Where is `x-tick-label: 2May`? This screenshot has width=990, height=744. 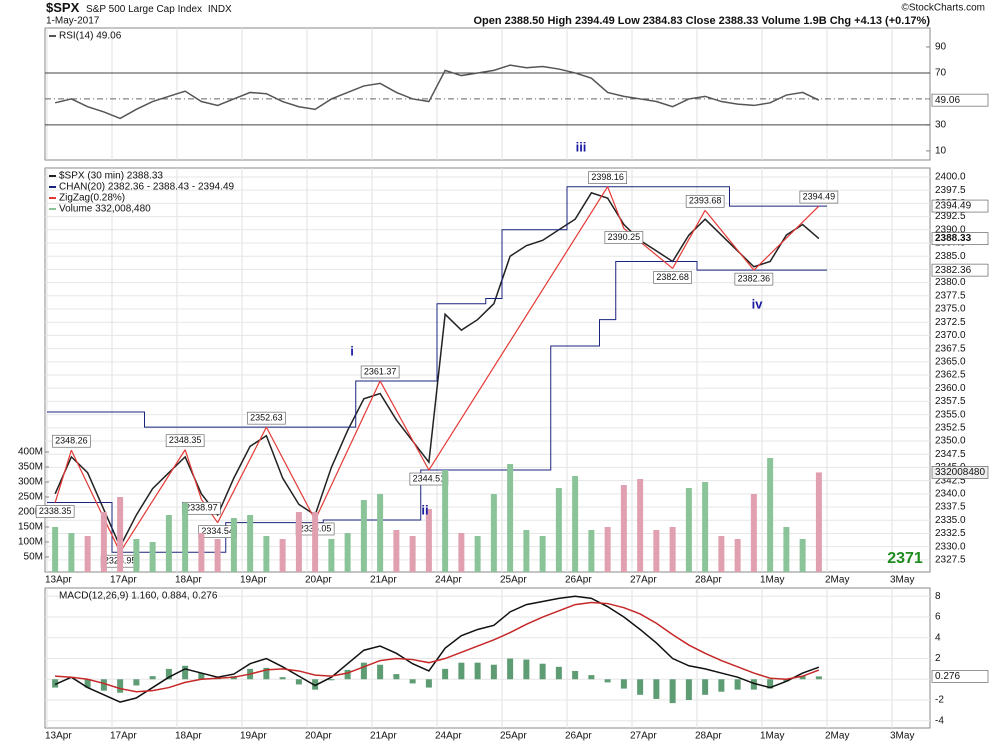 x-tick-label: 2May is located at coordinates (837, 580).